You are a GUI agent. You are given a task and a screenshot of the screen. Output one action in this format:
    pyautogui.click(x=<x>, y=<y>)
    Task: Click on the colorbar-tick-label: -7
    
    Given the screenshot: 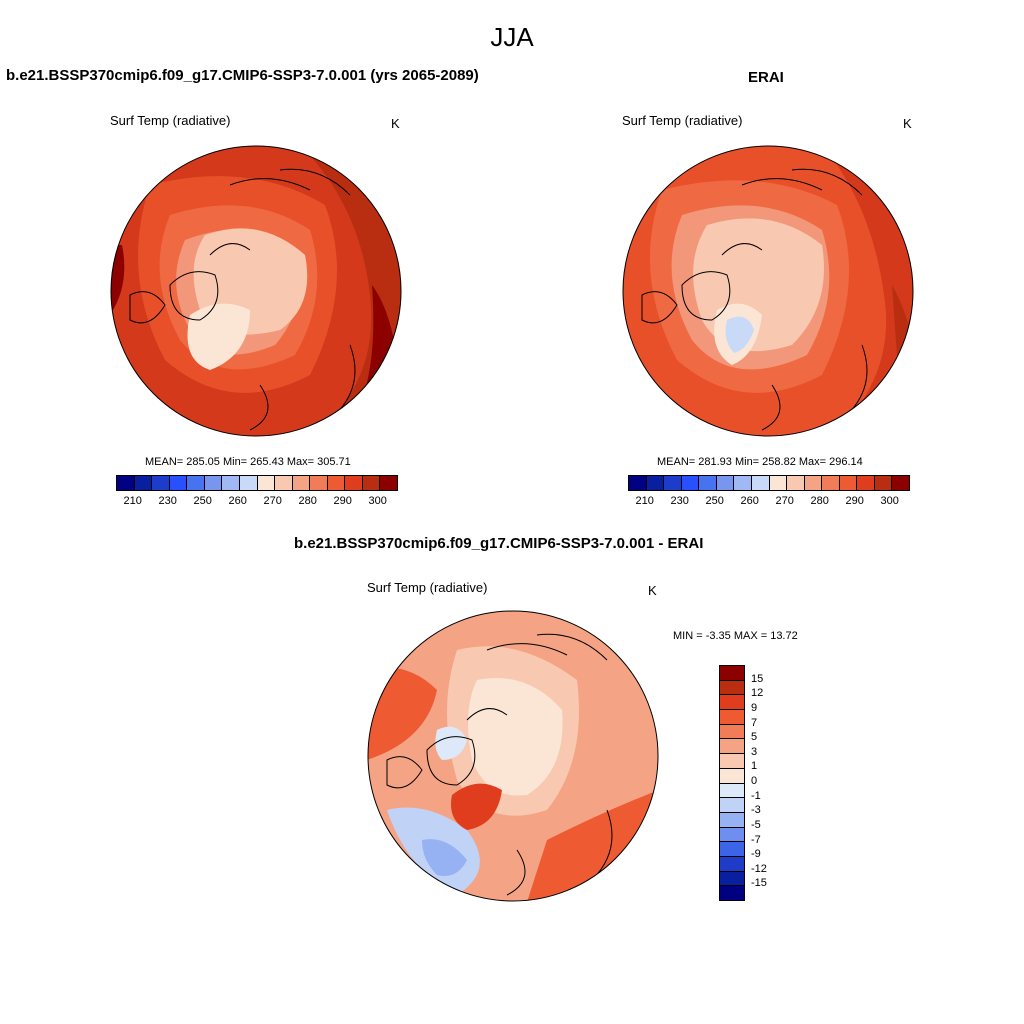 What is the action you would take?
    pyautogui.click(x=756, y=839)
    